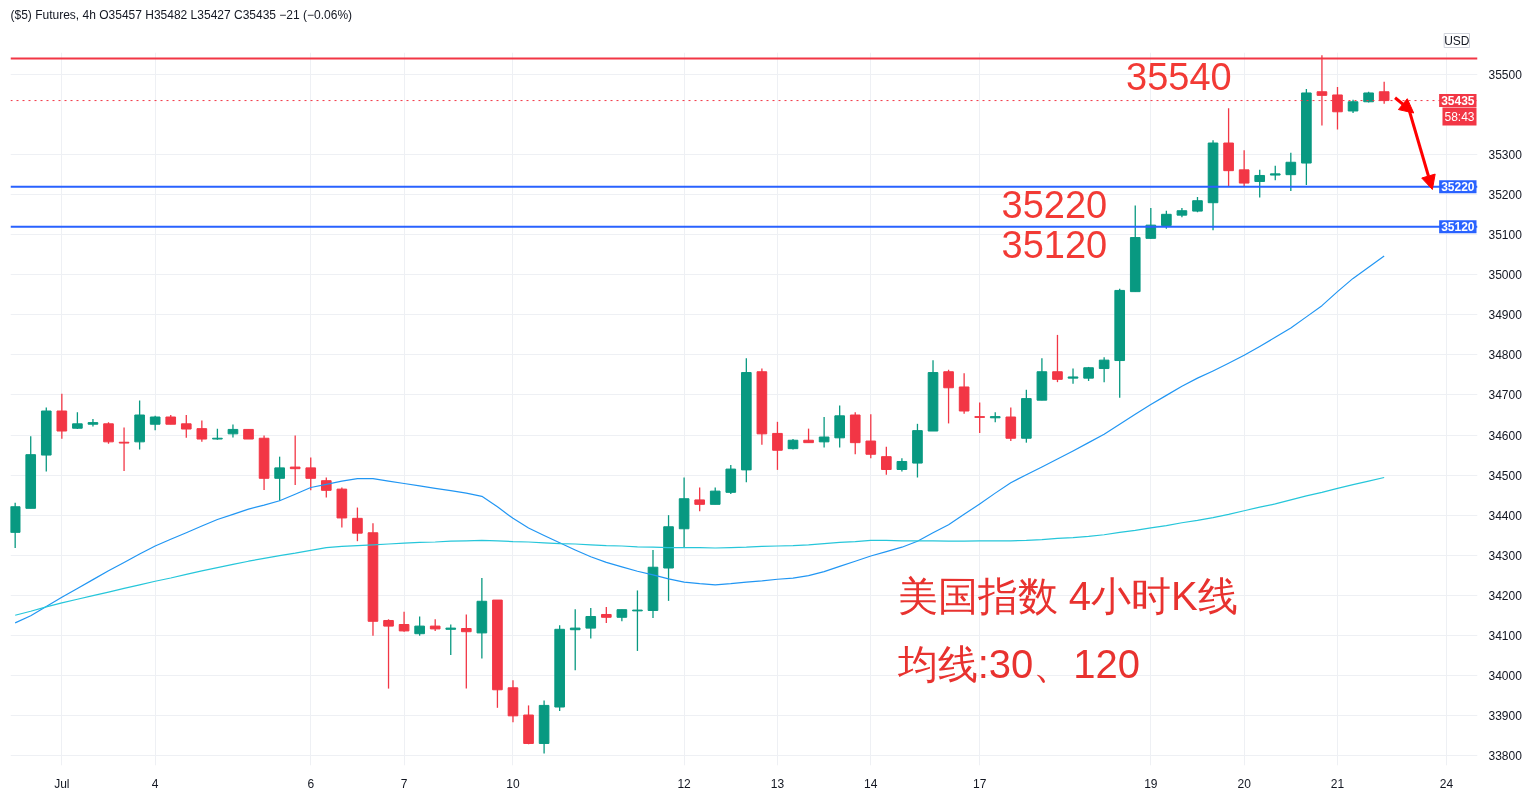 The width and height of the screenshot is (1532, 796). Describe the element at coordinates (1505, 275) in the screenshot. I see `y-tick-label: 35000` at that location.